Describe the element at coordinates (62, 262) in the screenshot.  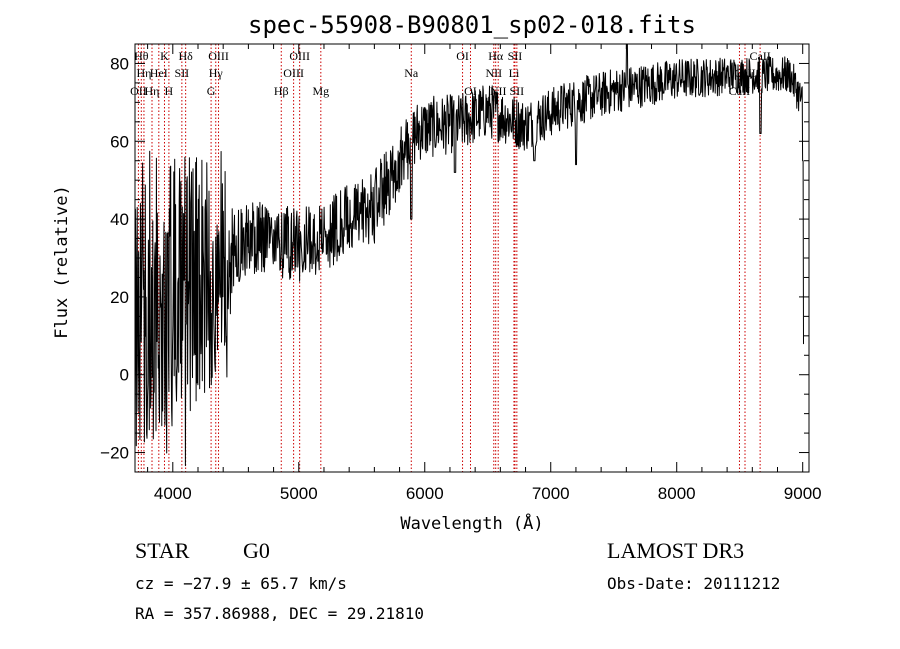
I see `y-axis-label: Flux (relative)` at that location.